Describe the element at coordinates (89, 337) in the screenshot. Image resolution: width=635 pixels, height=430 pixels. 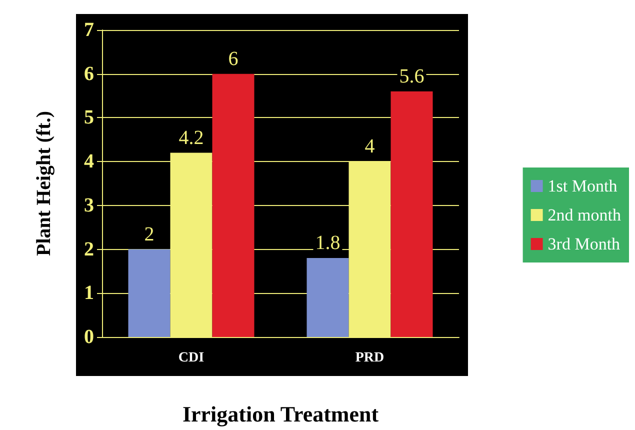
I see `y-tick-label: 0` at that location.